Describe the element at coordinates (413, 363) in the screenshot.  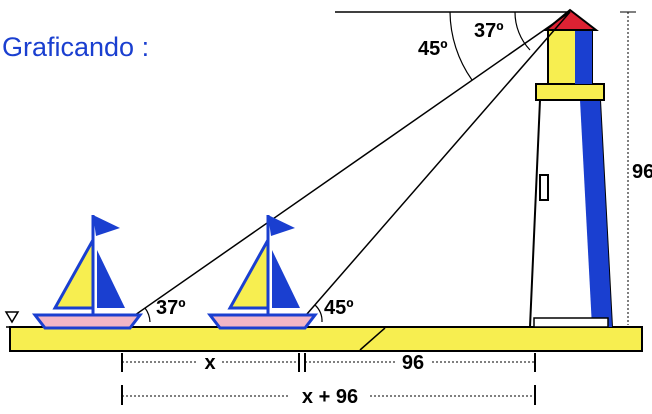
I see `distance-label: 96` at that location.